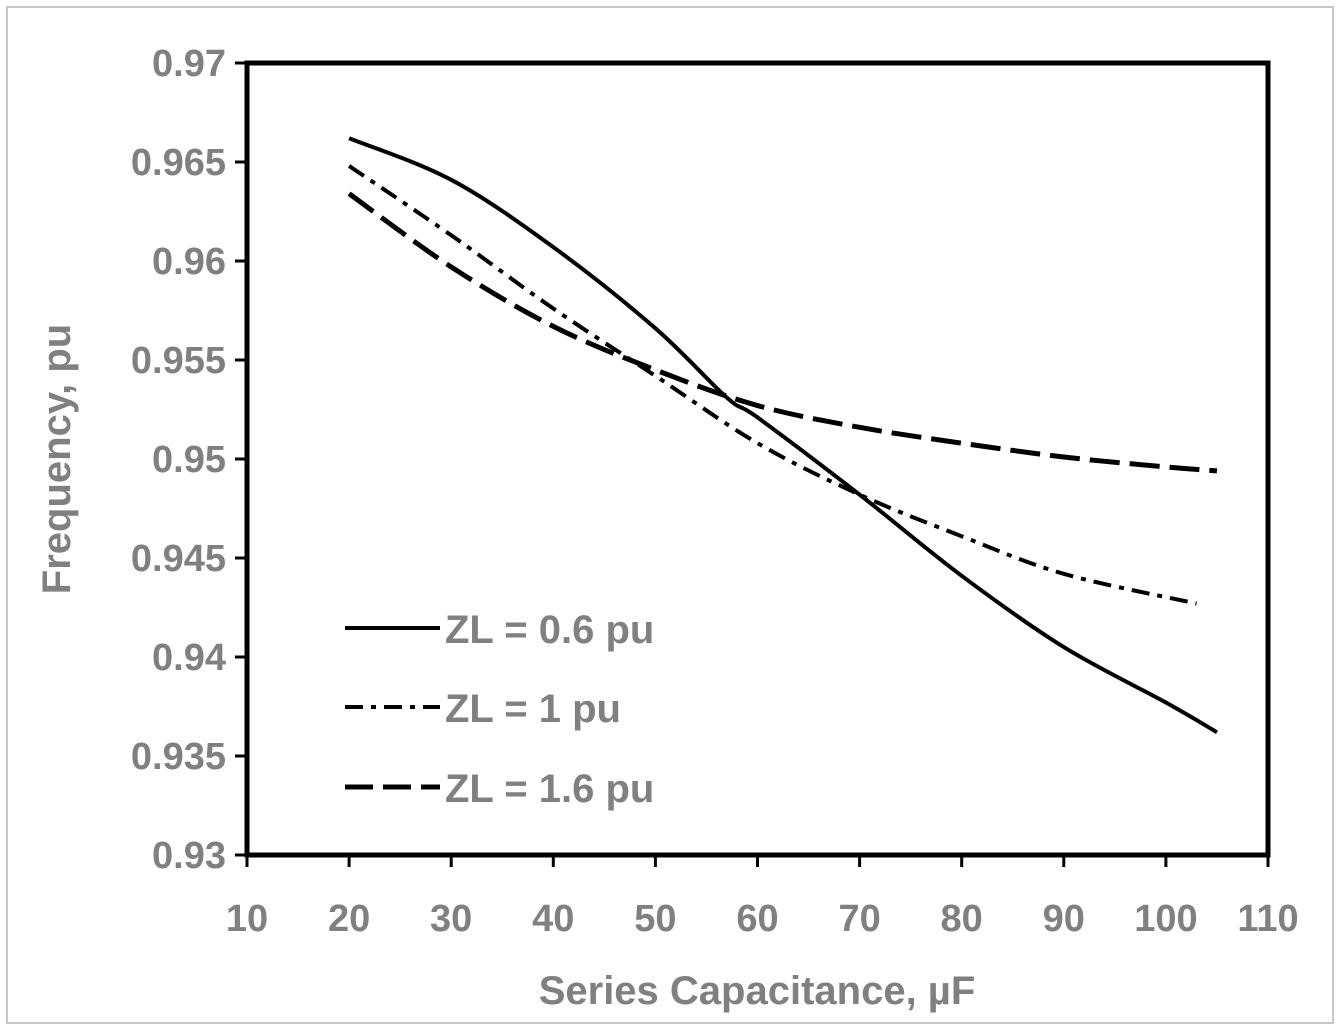 This screenshot has height=1034, width=1344. What do you see at coordinates (189, 64) in the screenshot?
I see `y-tick-label: 0.97` at bounding box center [189, 64].